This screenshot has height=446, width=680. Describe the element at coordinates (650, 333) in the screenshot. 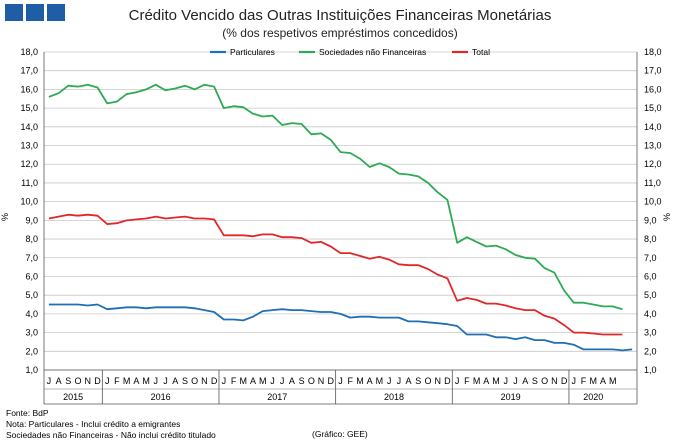

I see `y-tick-label-right: 3,0` at that location.